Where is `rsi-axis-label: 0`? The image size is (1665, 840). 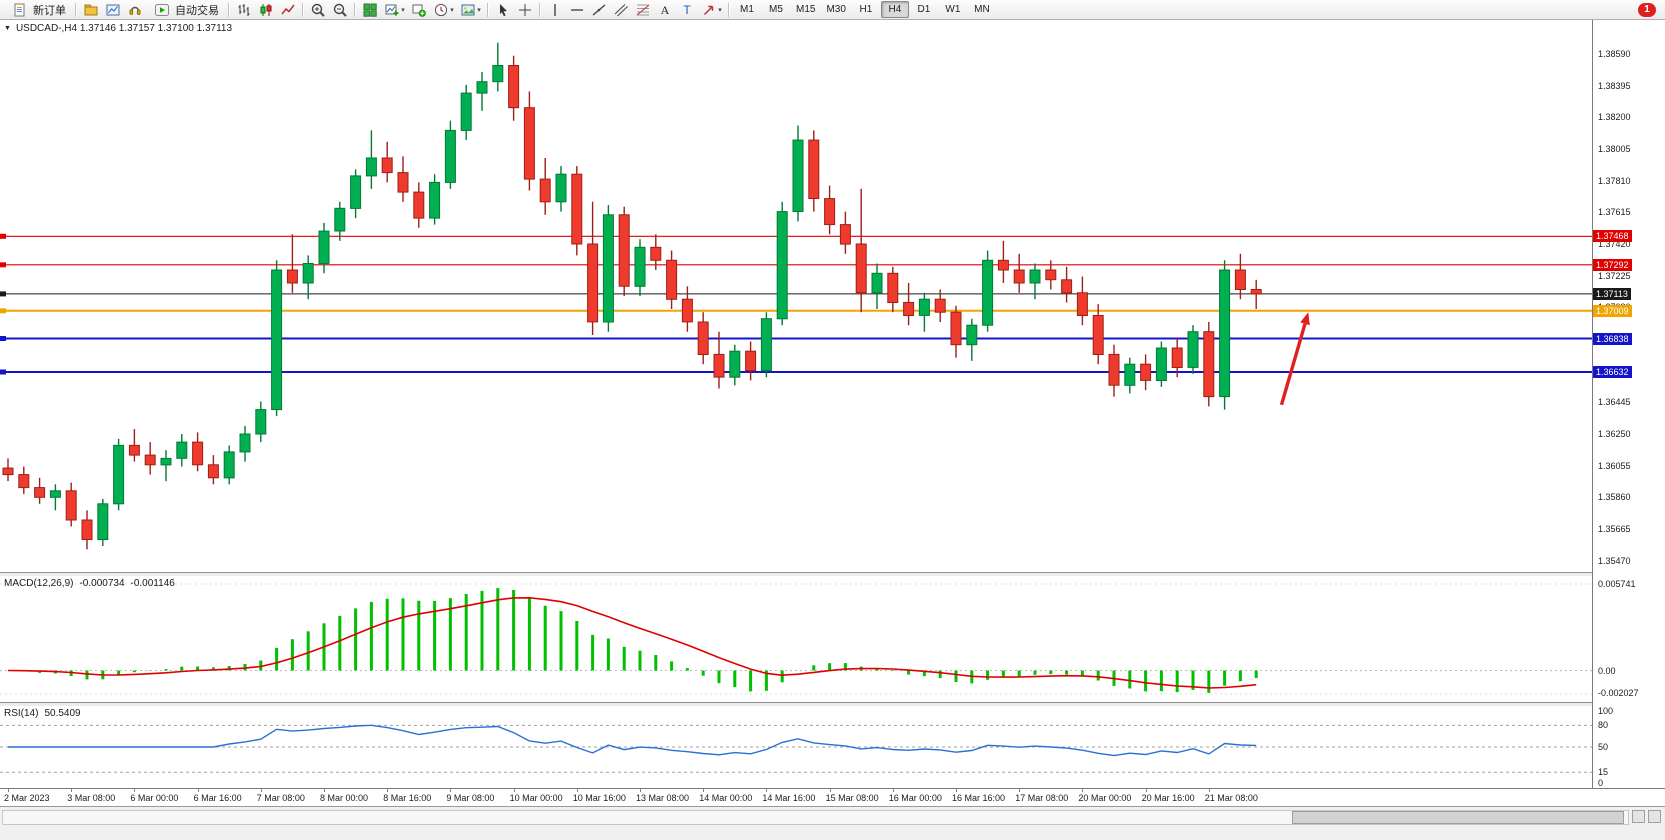
rsi-axis-label: 0 is located at coordinates (1601, 783).